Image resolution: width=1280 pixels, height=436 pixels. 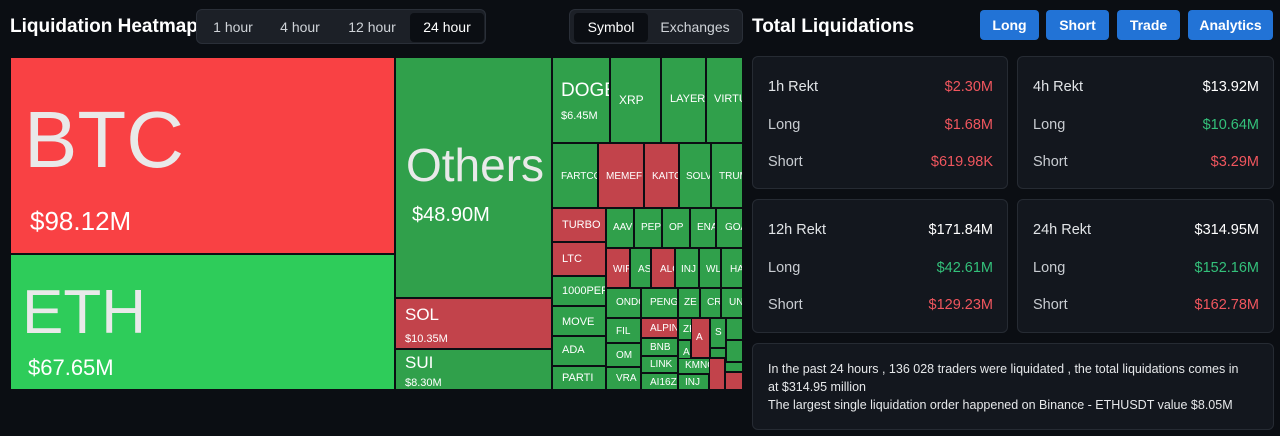 What do you see at coordinates (585, 90) in the screenshot?
I see `tile-symbol: DOGE` at bounding box center [585, 90].